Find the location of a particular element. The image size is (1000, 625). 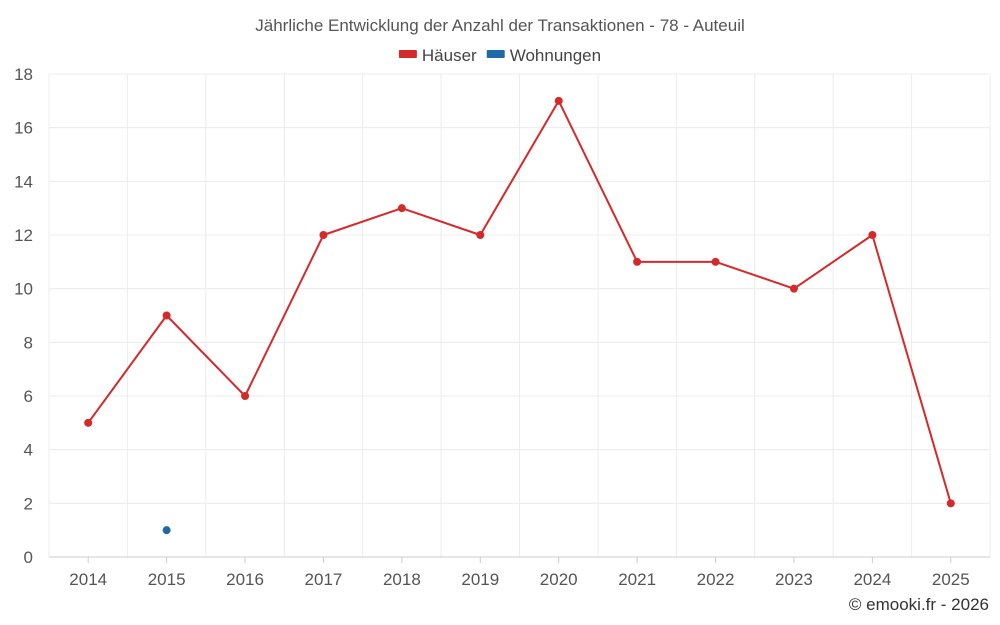

x-tick-label: 2023 is located at coordinates (794, 579).